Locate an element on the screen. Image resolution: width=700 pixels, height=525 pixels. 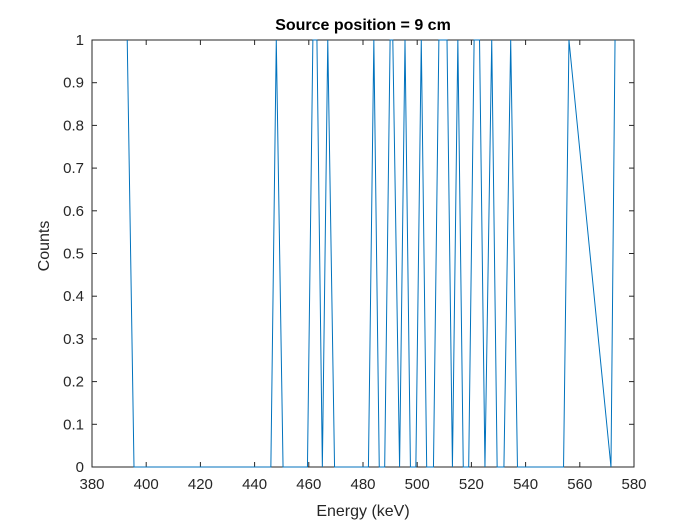
y-tick-label: 0.2 is located at coordinates (73, 382).